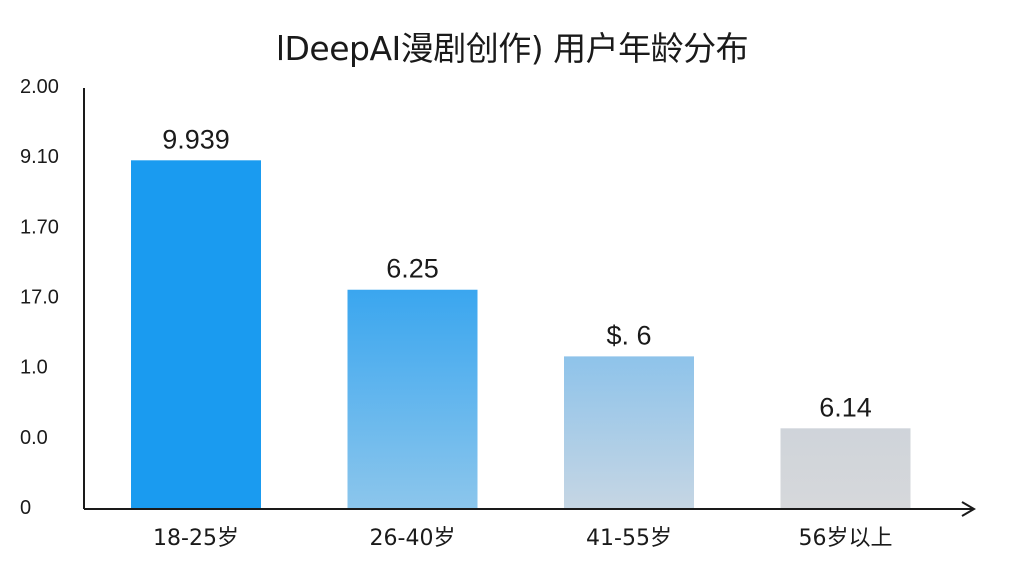  I want to click on x-axis-arrow, so click(968, 509).